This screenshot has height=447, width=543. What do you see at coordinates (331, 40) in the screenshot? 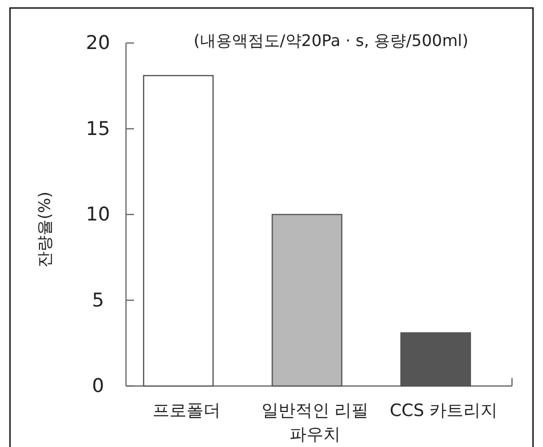
I see `chart-title: (내용액점도/약20Pa · s, 용량/500ml)` at bounding box center [331, 40].